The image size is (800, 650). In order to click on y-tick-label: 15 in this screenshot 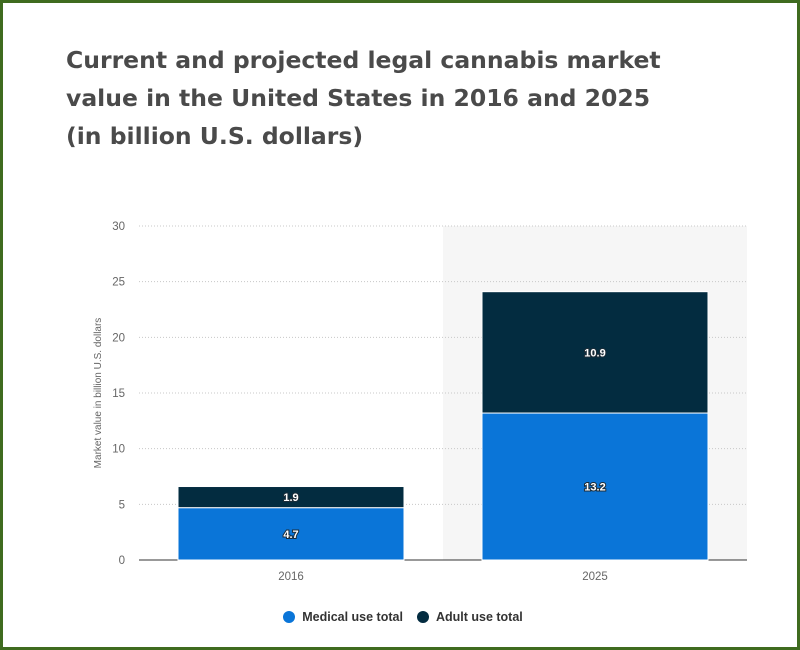, I will do `click(118, 394)`.